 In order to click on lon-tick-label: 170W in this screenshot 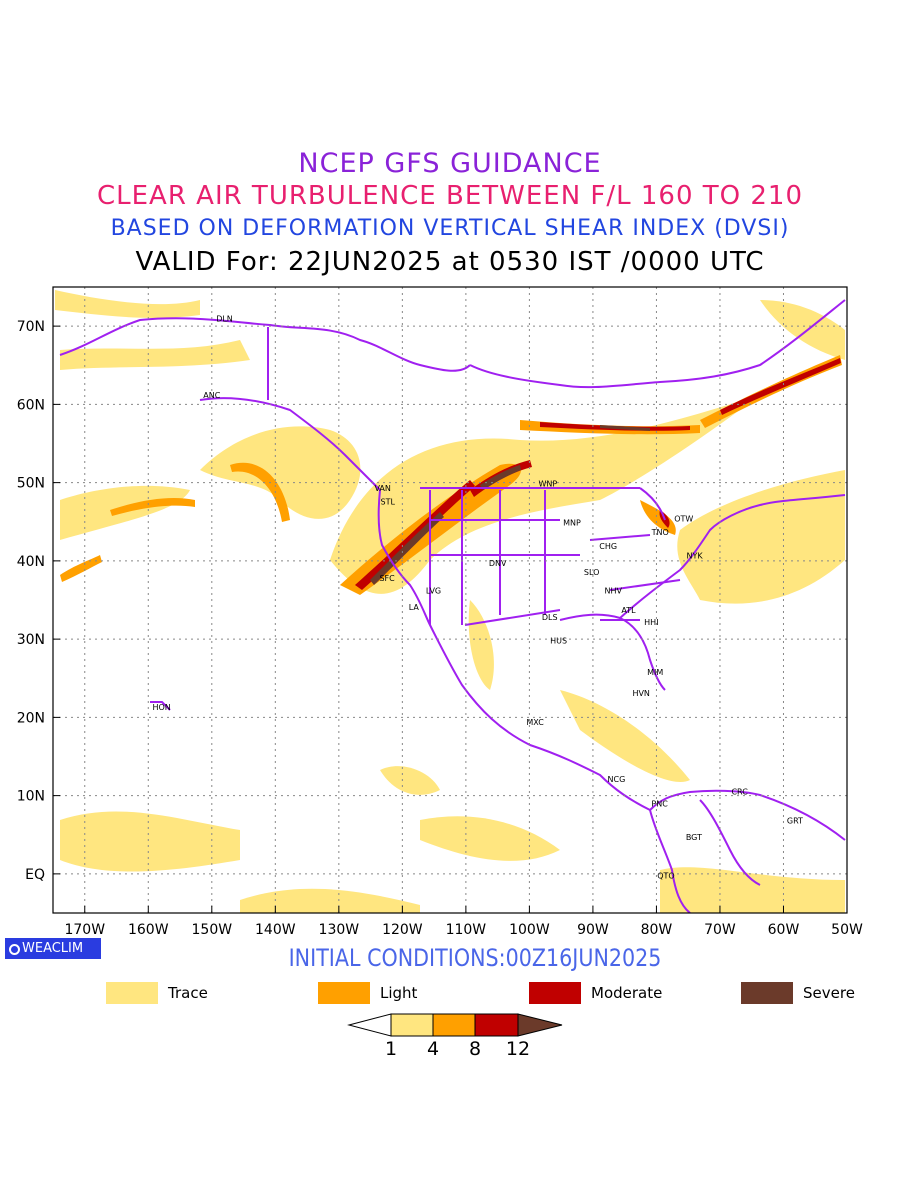, I will do `click(84, 930)`.